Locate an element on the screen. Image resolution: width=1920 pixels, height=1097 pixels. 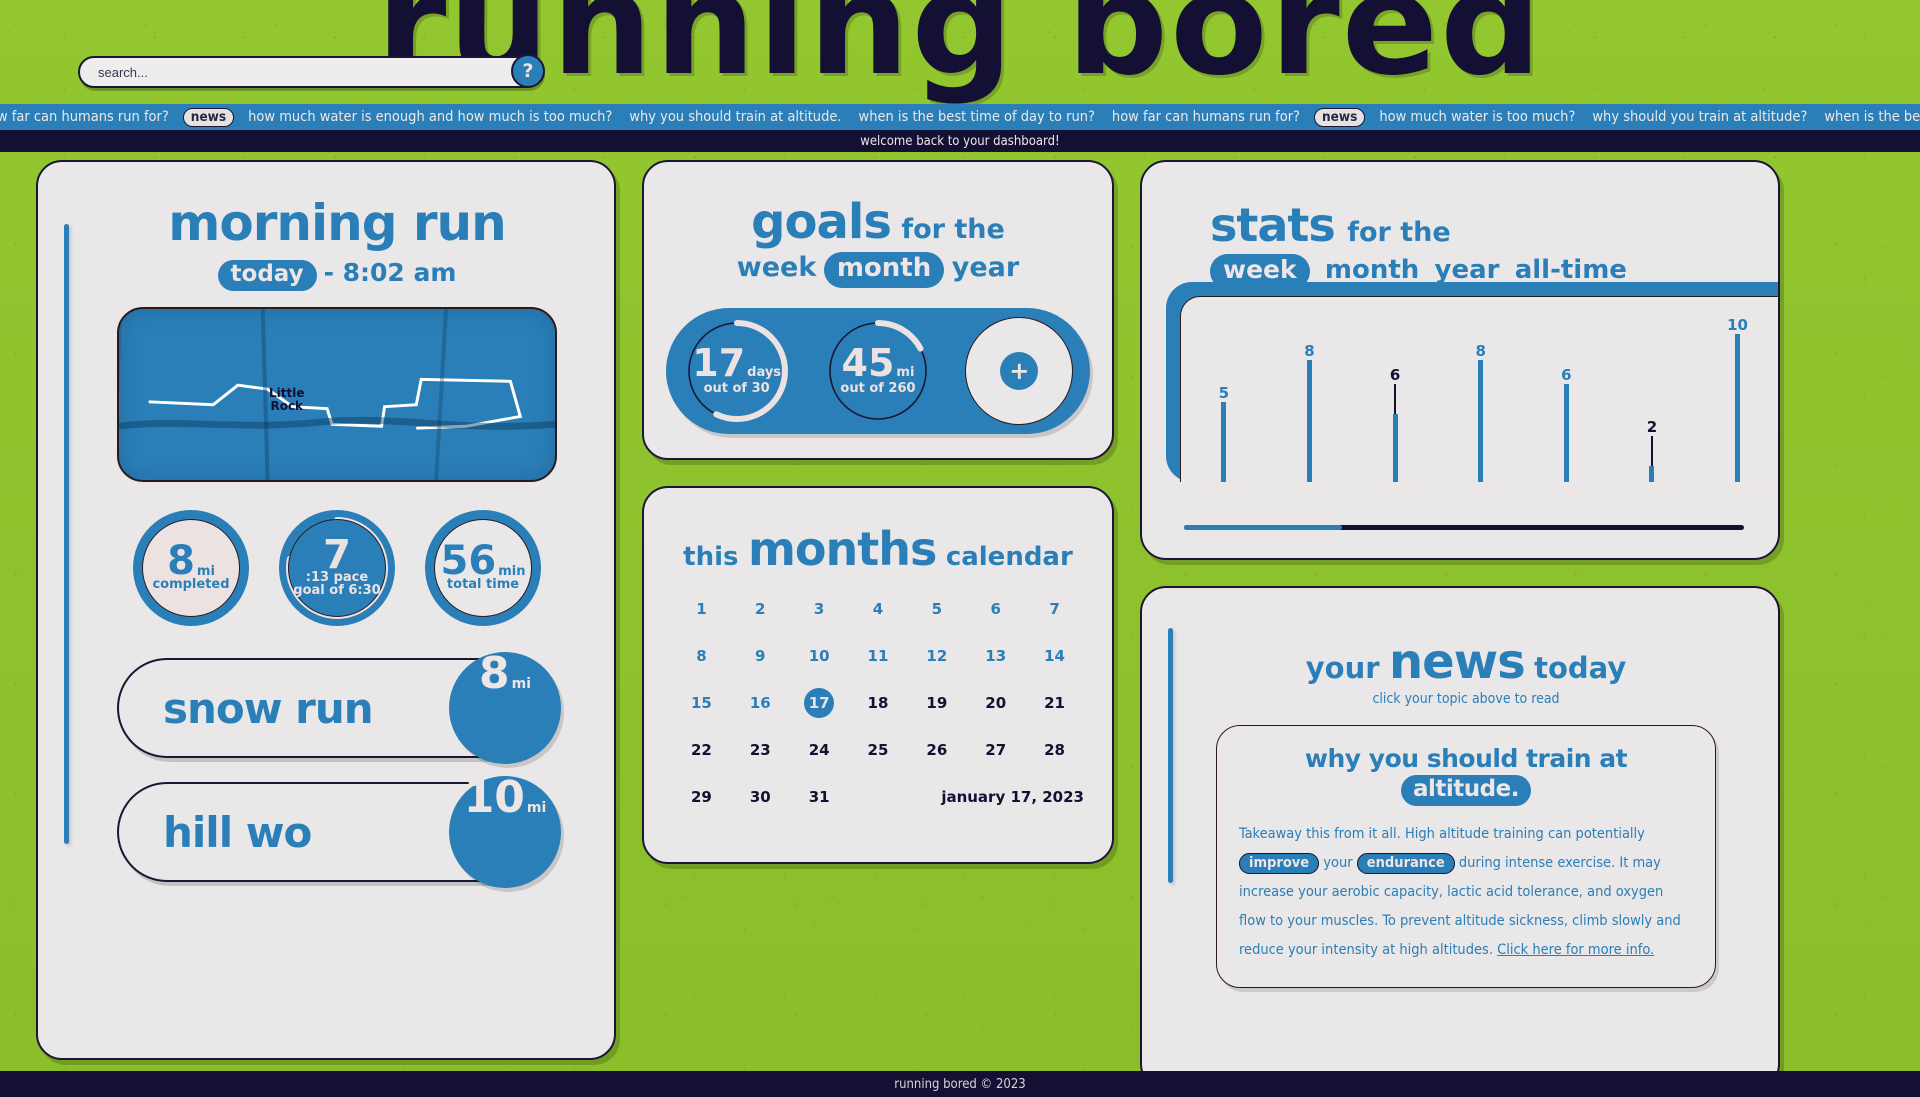
chart-bar-wed: 6 is located at coordinates (1395, 389).